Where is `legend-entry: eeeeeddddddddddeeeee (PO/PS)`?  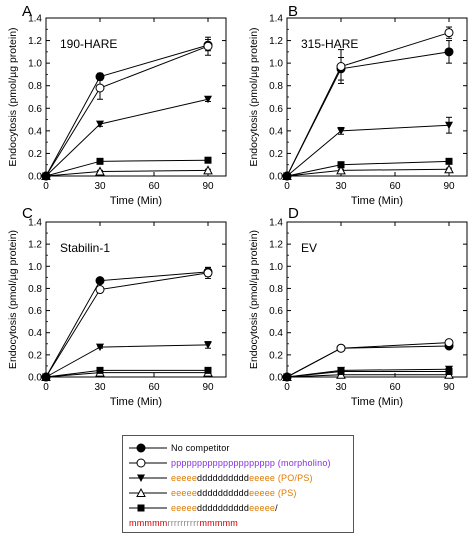
legend-entry: eeeeeddddddddddeeeee (PO/PS) is located at coordinates (220, 478).